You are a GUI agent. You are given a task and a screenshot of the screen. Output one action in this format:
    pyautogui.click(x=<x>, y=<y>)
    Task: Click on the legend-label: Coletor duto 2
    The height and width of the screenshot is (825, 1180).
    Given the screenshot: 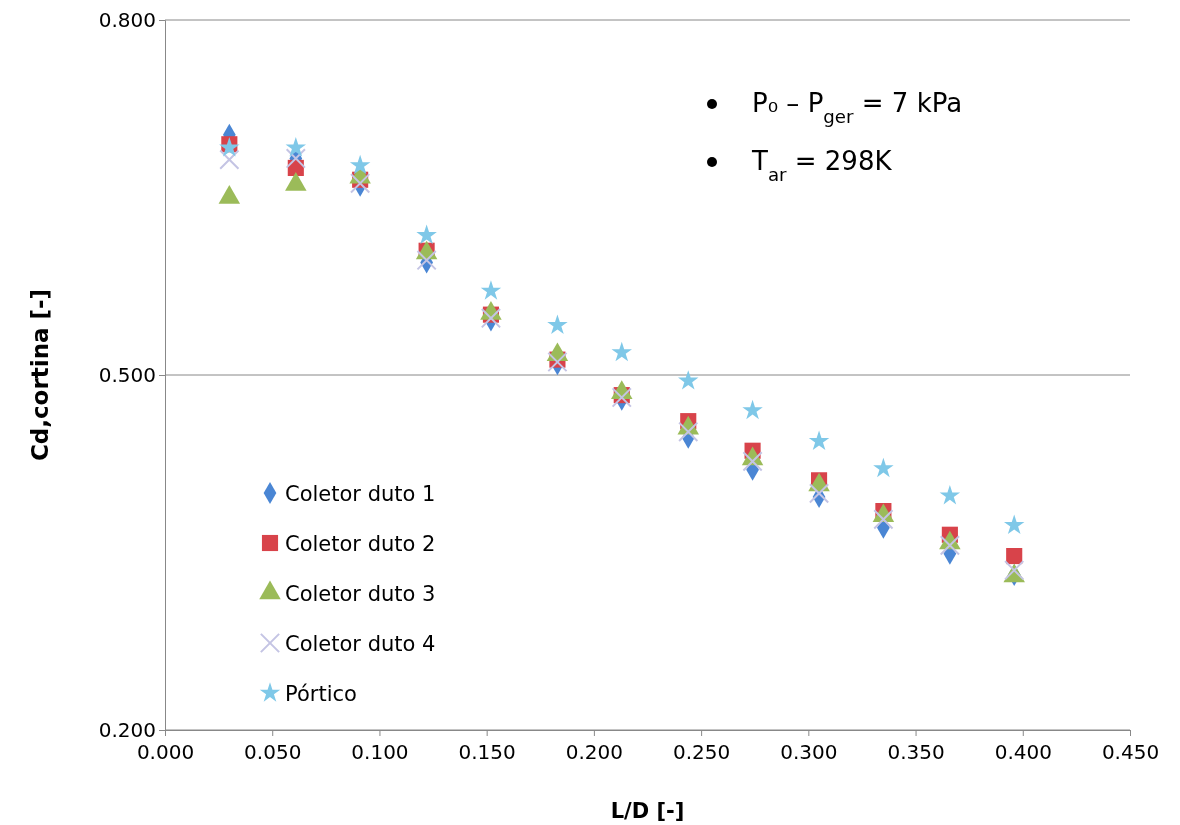 What is the action you would take?
    pyautogui.click(x=360, y=544)
    